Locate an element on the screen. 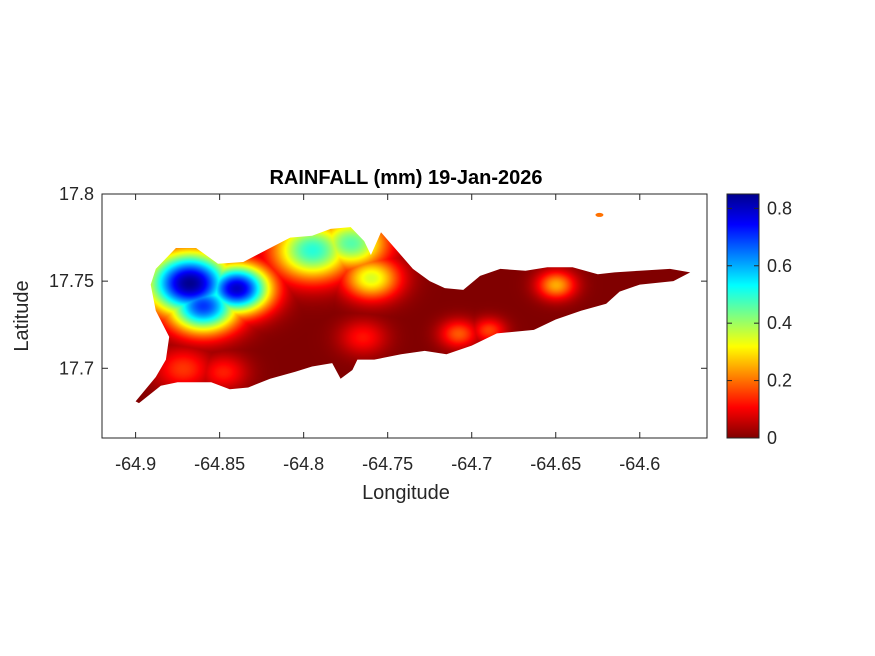  y-tick-label: 17.8 is located at coordinates (76, 194).